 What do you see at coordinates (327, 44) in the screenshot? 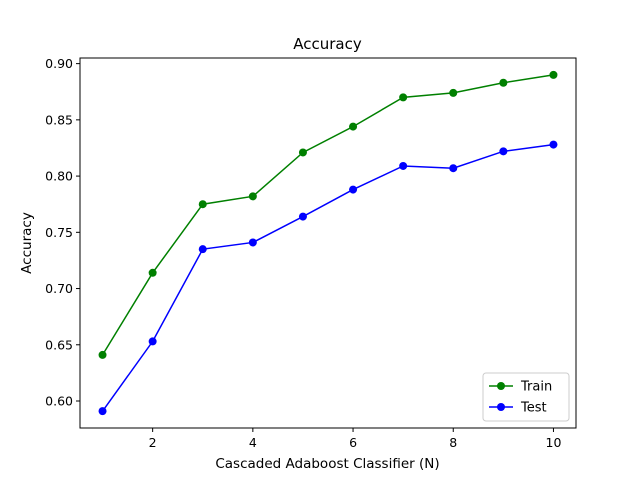
I see `chart-title: Accuracy` at bounding box center [327, 44].